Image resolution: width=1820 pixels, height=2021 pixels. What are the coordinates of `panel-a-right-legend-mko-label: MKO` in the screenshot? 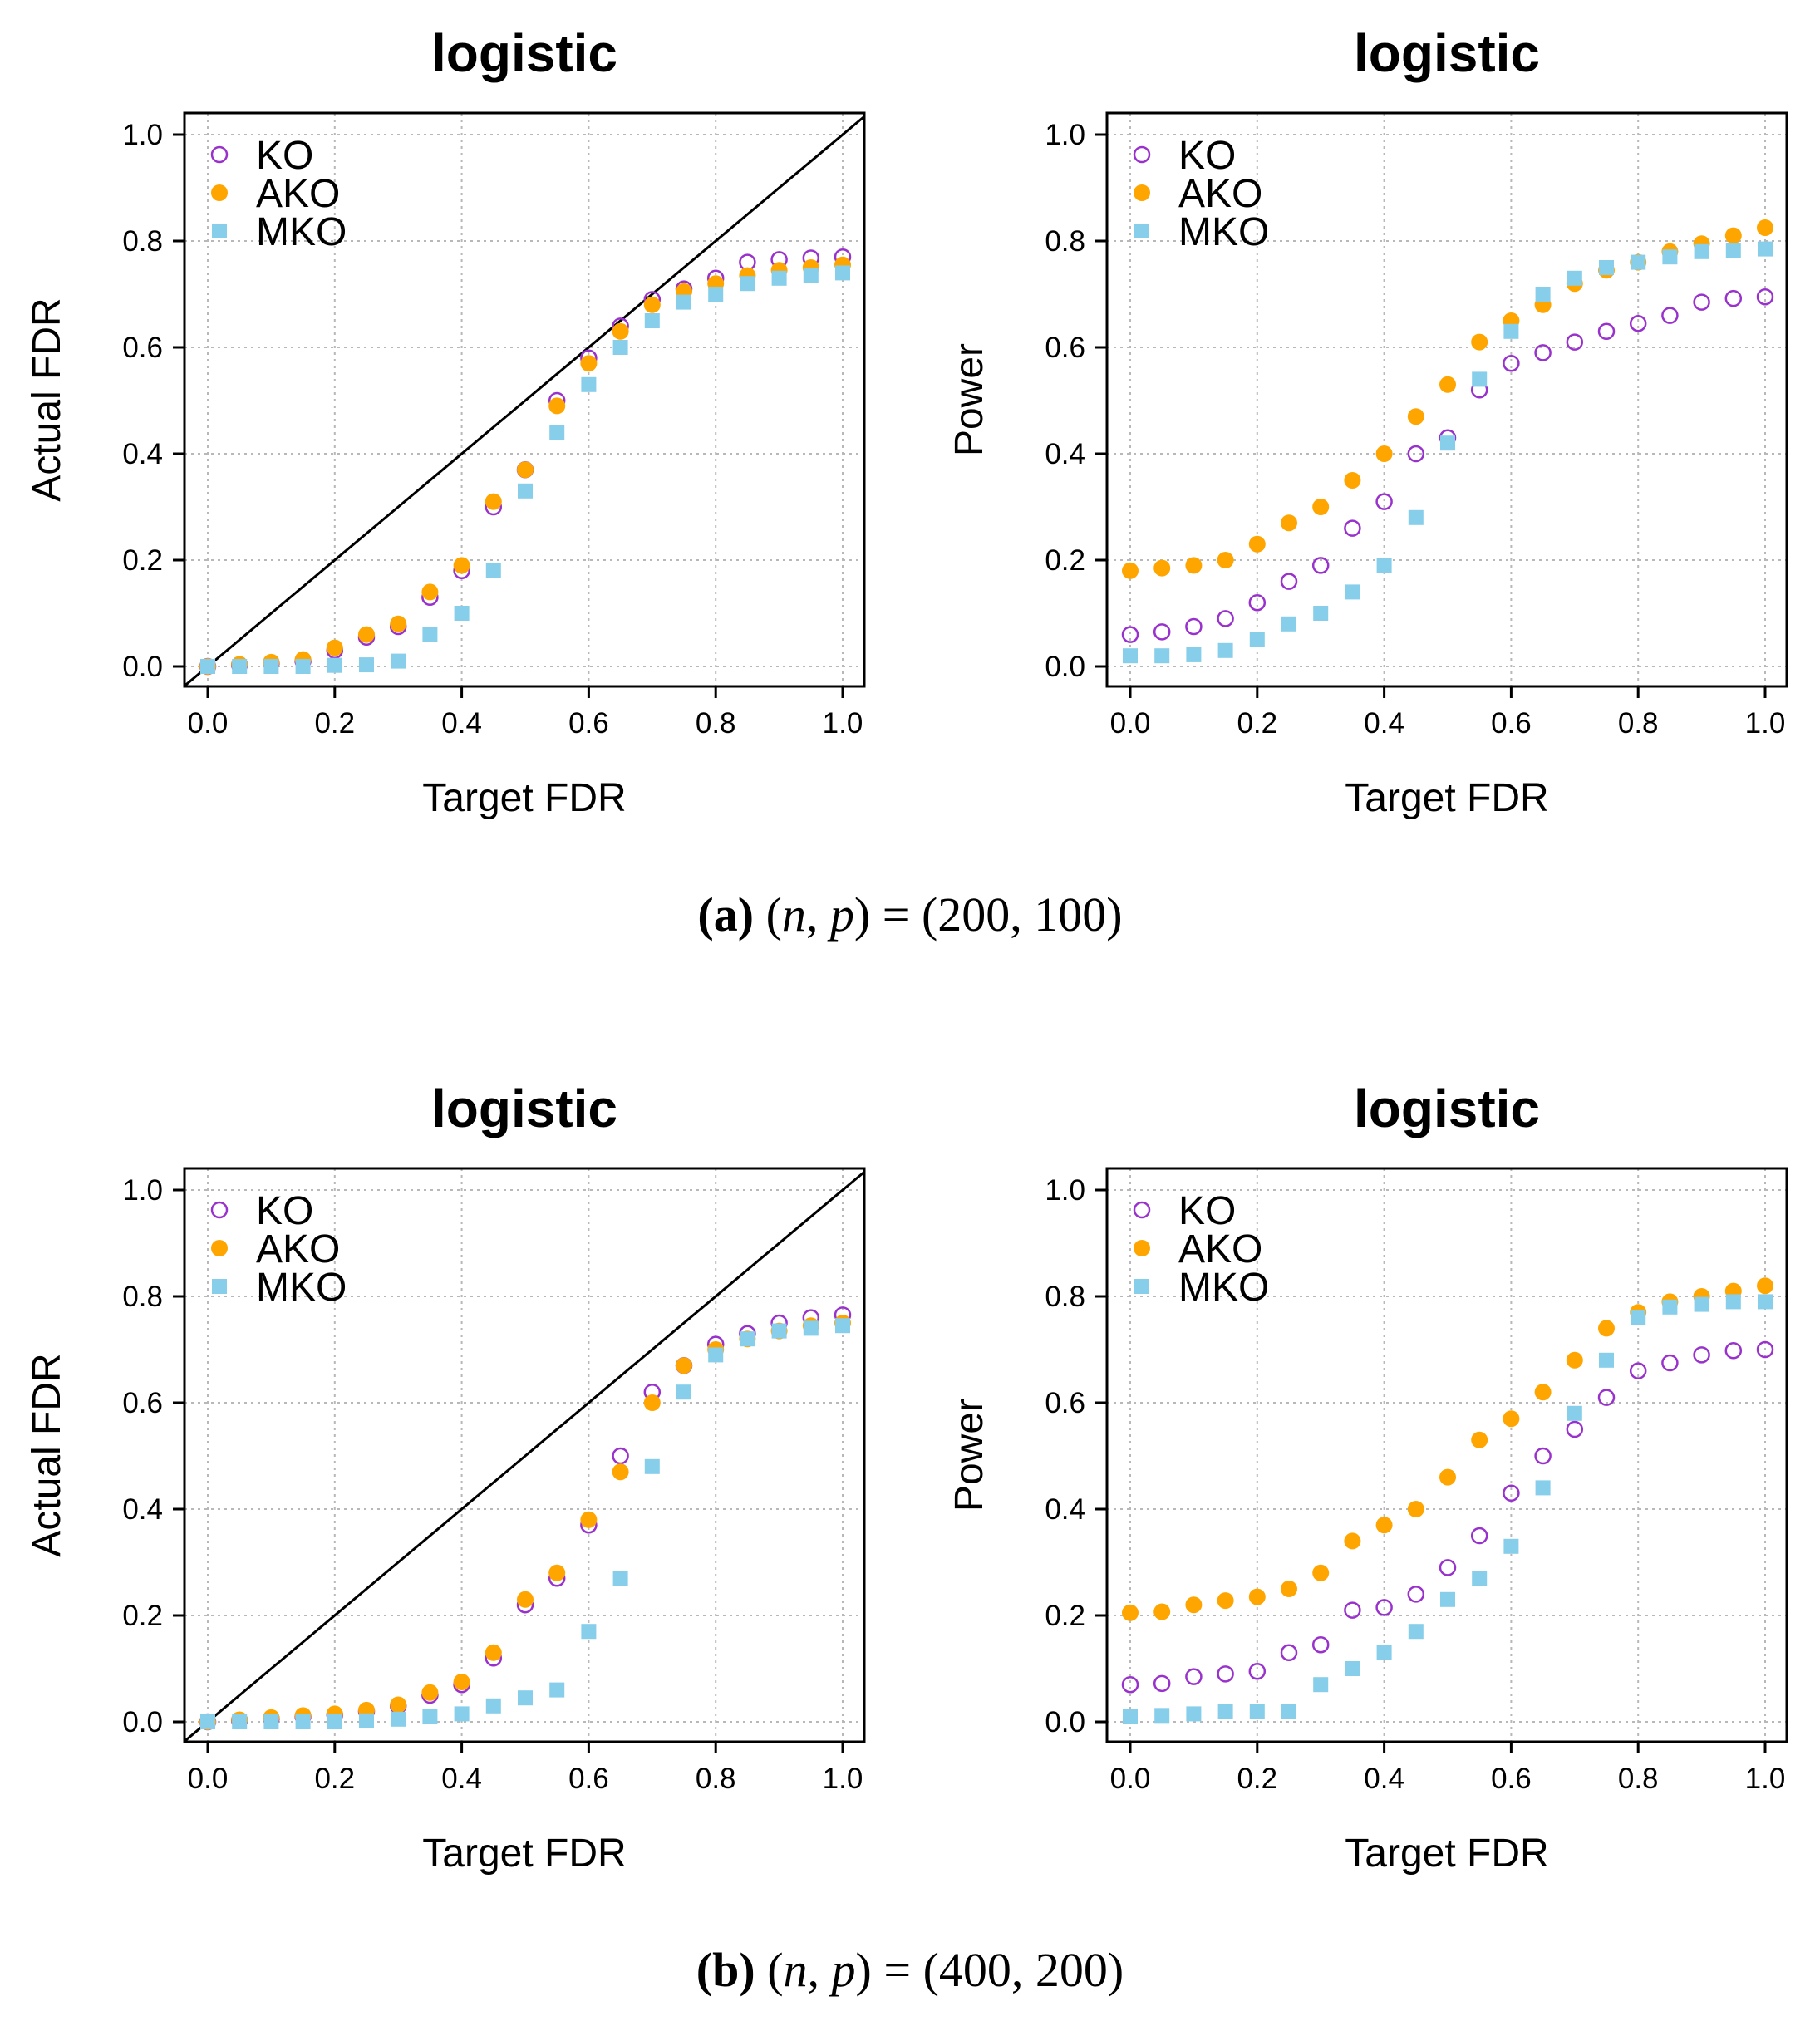 It's located at (1223, 232).